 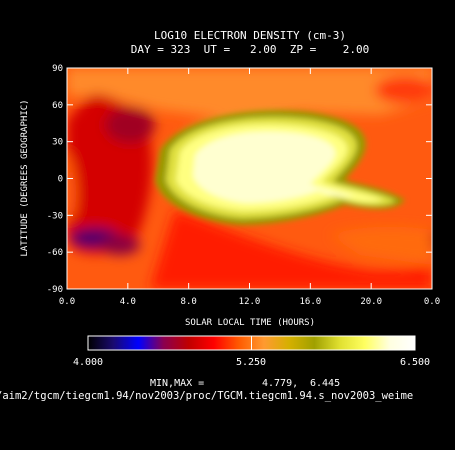 What do you see at coordinates (177, 383) in the screenshot?
I see `minmax-label: MIN,MAX =` at bounding box center [177, 383].